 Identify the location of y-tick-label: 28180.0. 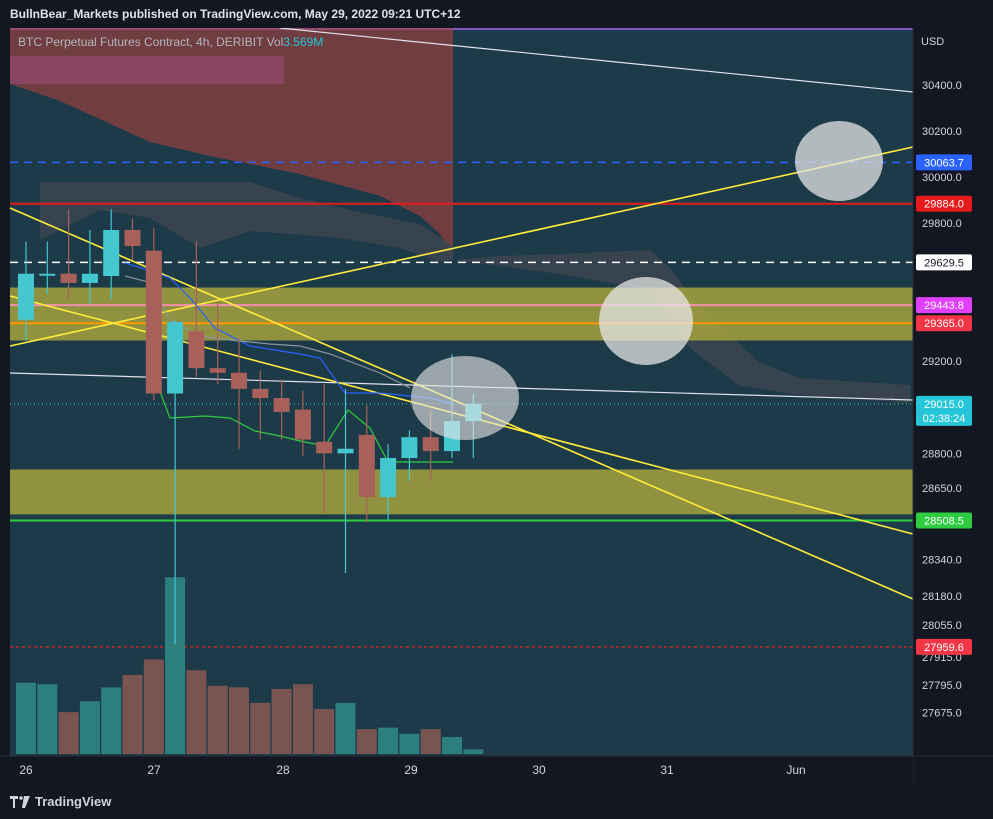
(942, 597).